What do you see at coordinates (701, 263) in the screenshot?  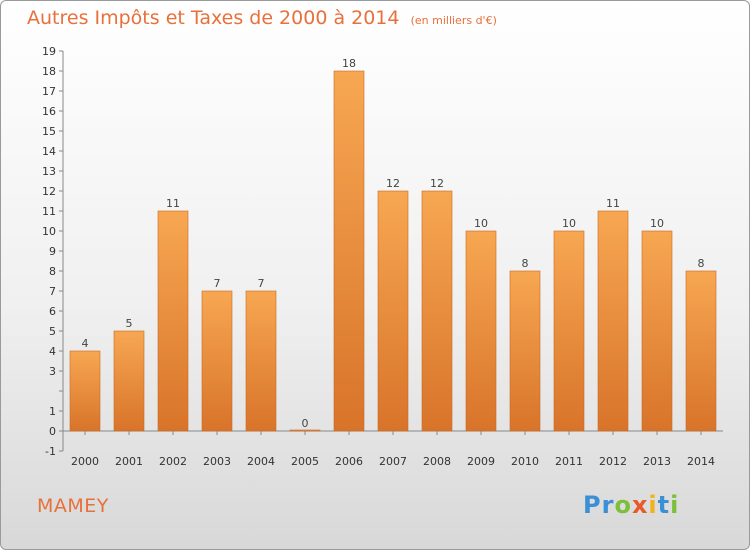 I see `data-label-2014: 8` at bounding box center [701, 263].